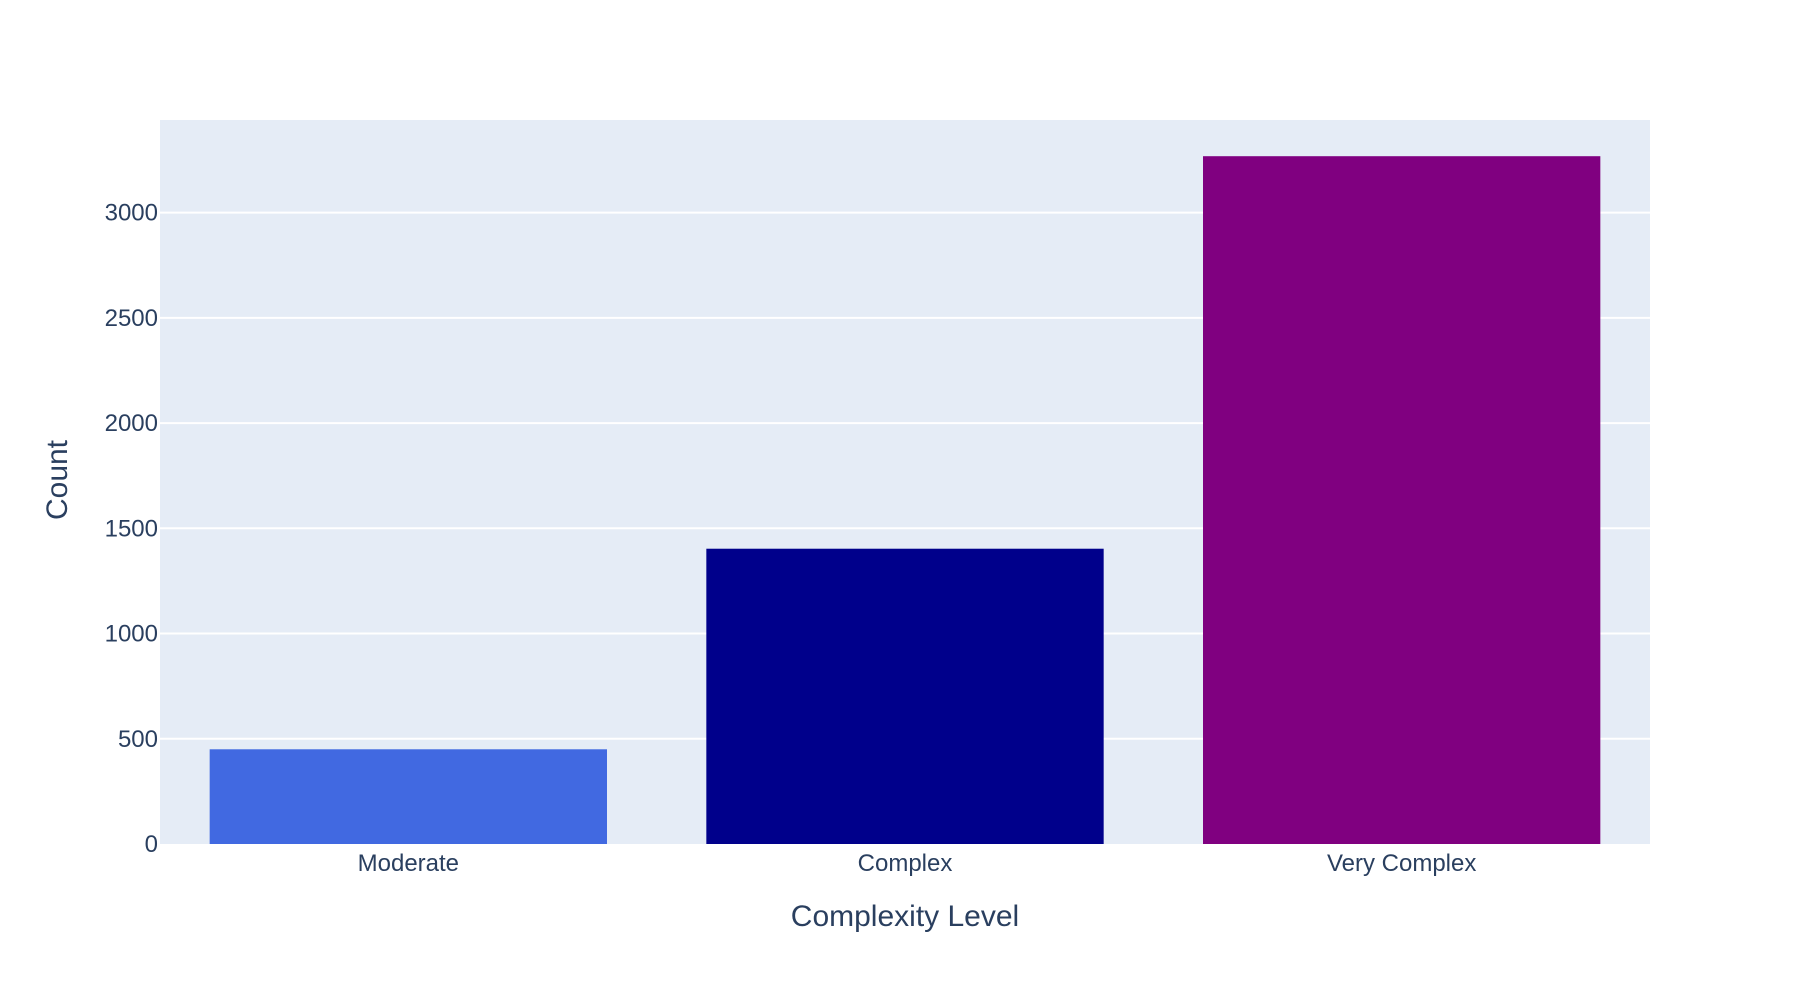 The image size is (1800, 1000). I want to click on y-tick-label: 3000, so click(131, 213).